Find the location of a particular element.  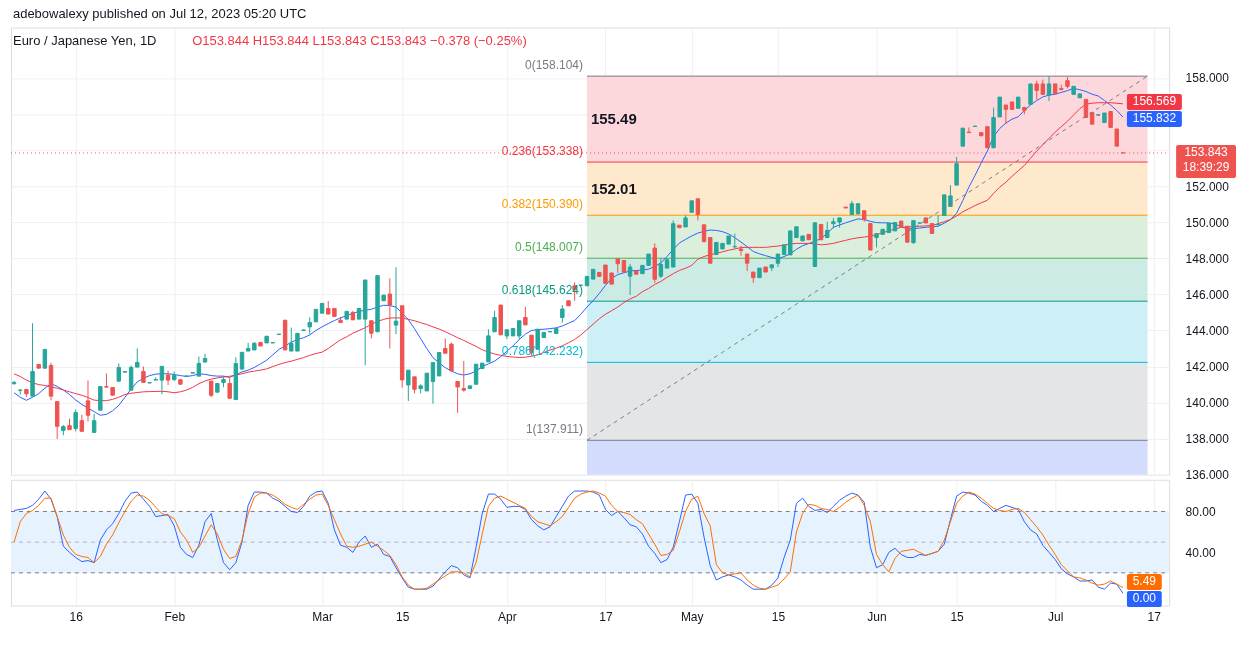

text: adebowalexy published on Jul 12, 2023 05:20 UTC is located at coordinates (159, 13).